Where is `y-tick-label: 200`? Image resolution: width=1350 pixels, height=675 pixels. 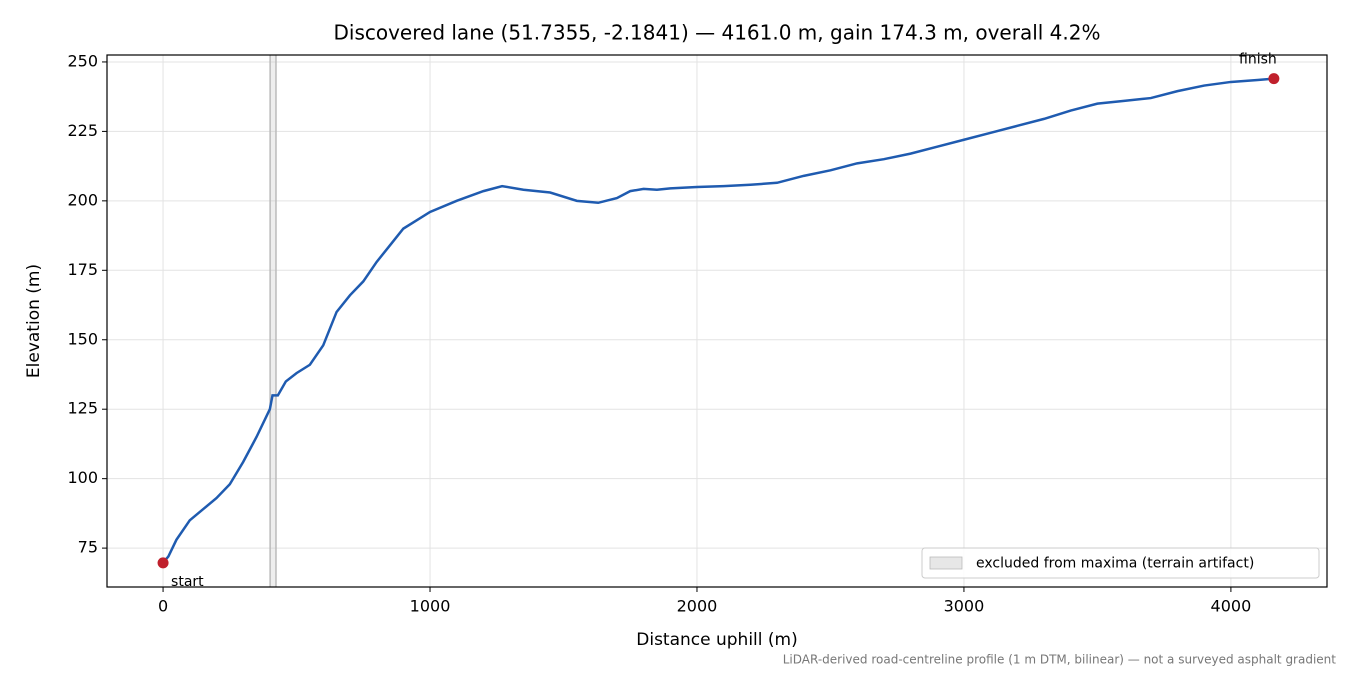 y-tick-label: 200 is located at coordinates (82, 199).